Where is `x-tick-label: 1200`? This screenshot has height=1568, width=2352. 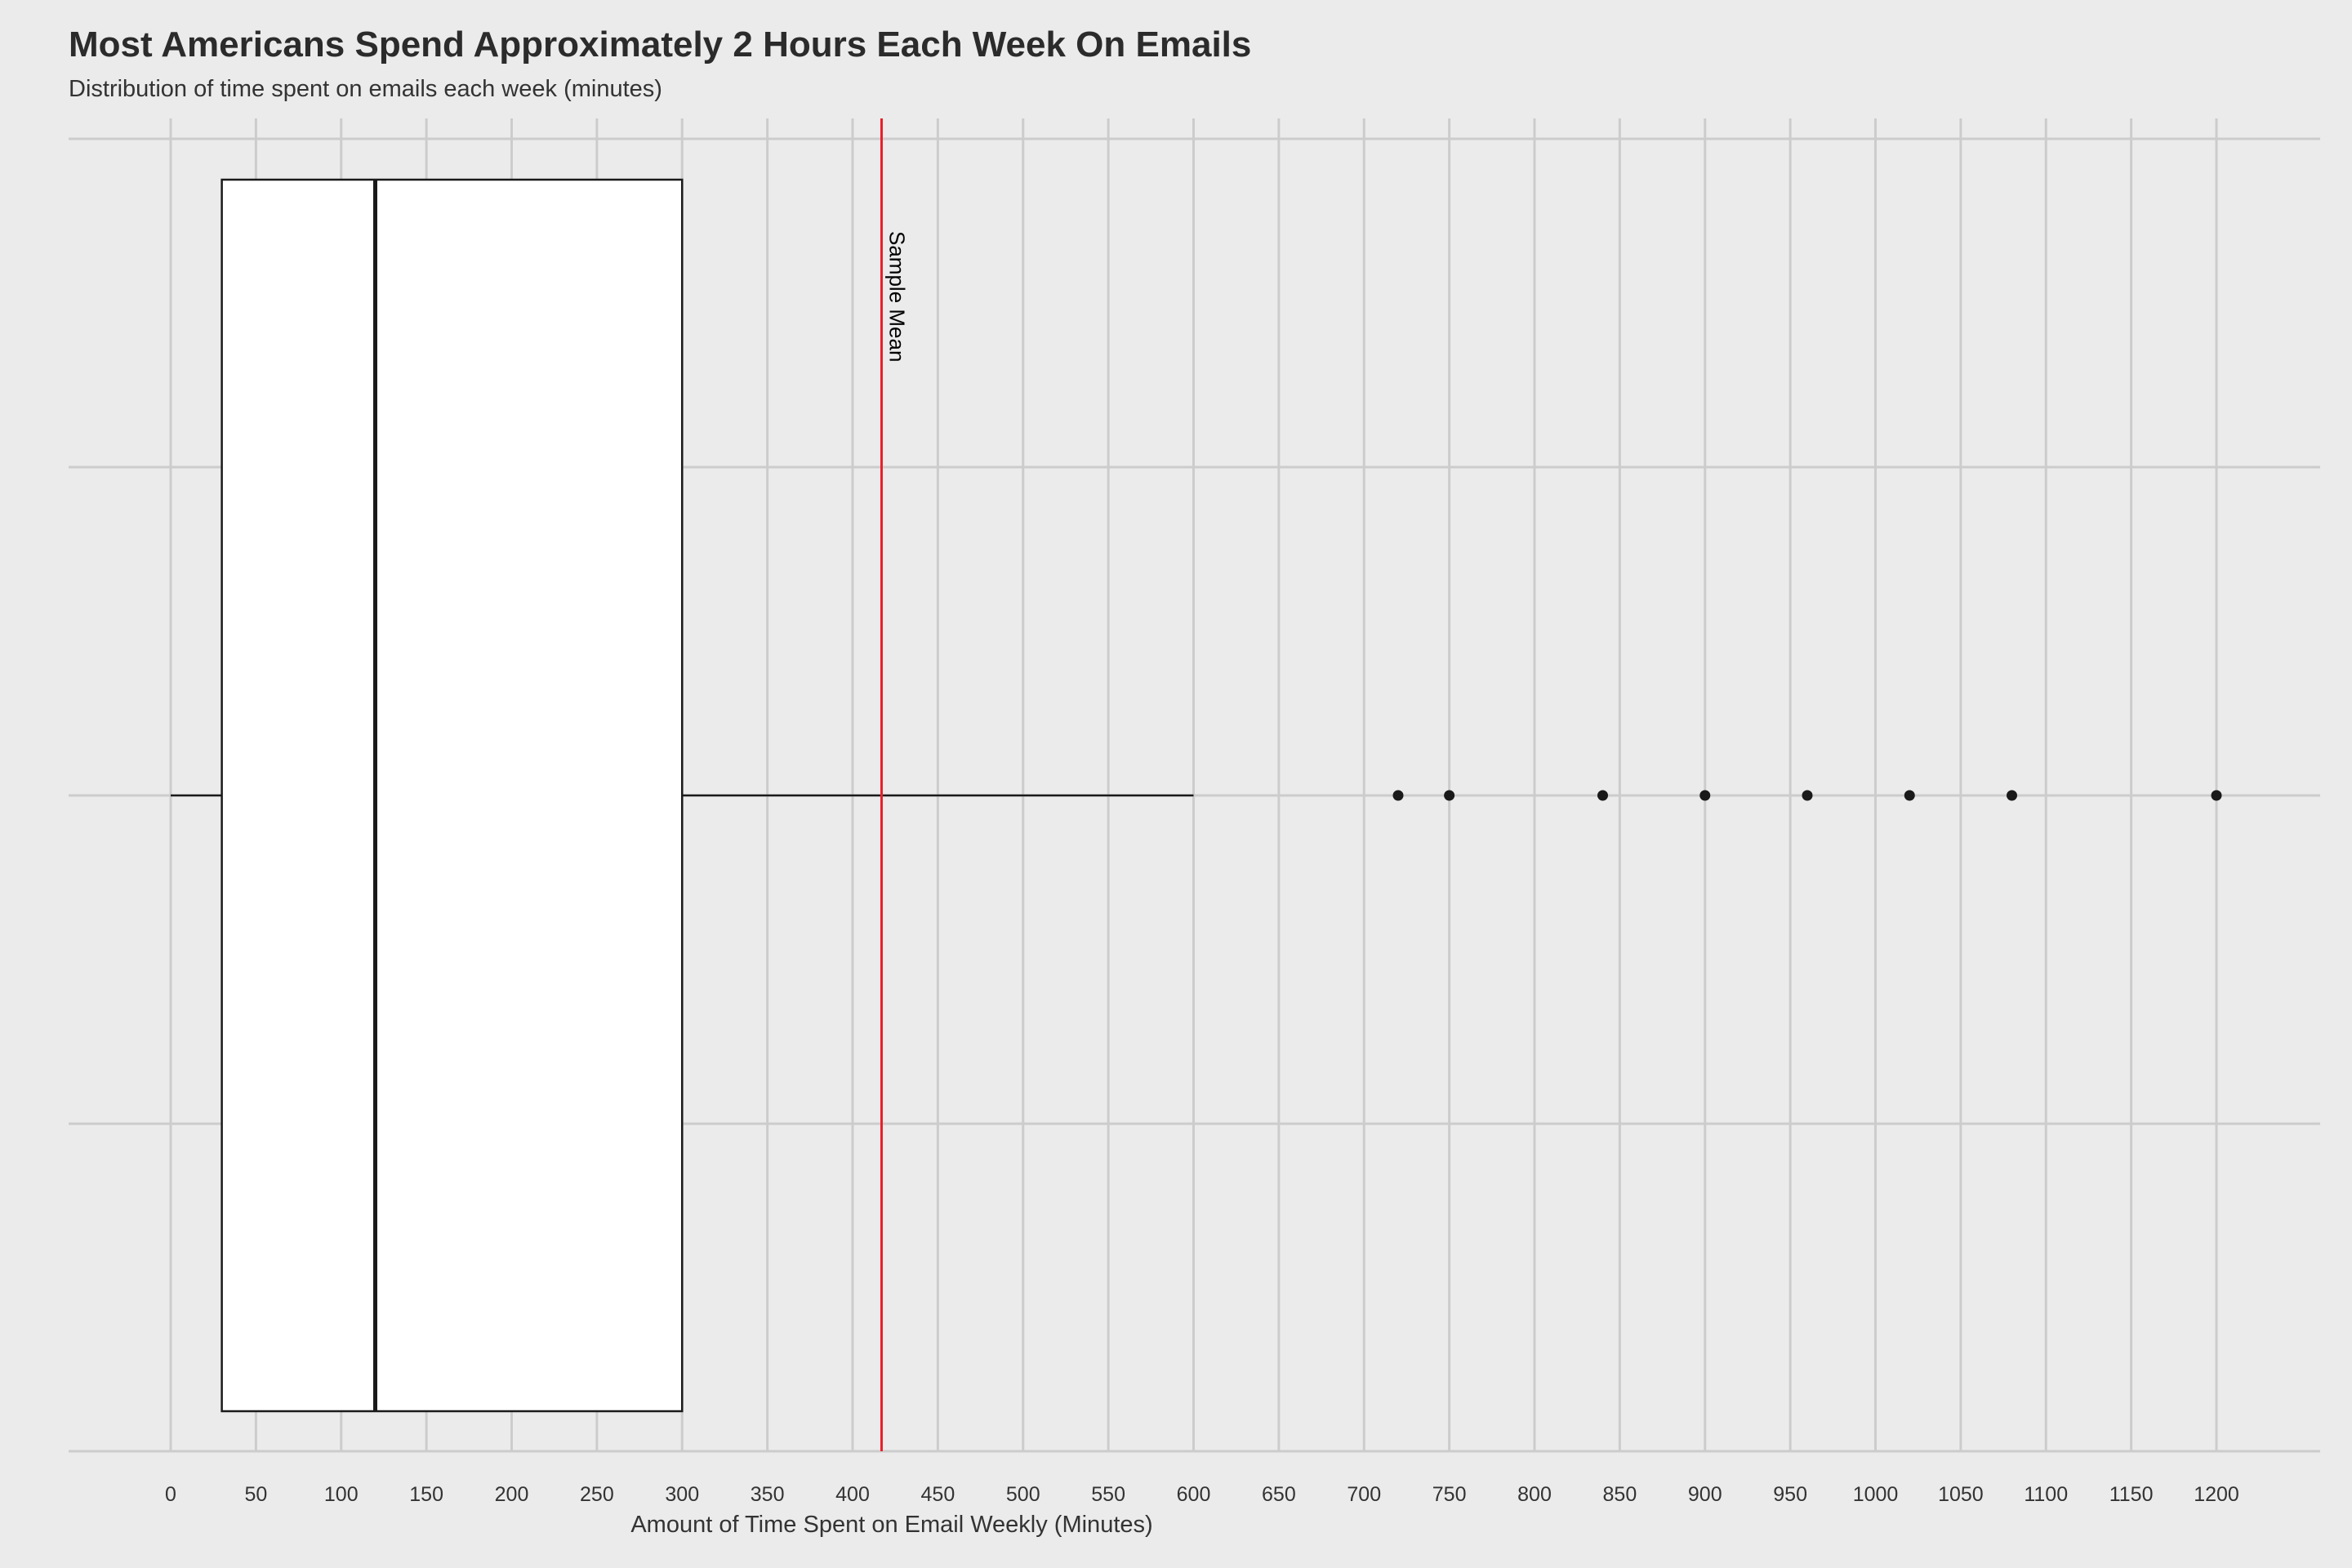 x-tick-label: 1200 is located at coordinates (2216, 1494).